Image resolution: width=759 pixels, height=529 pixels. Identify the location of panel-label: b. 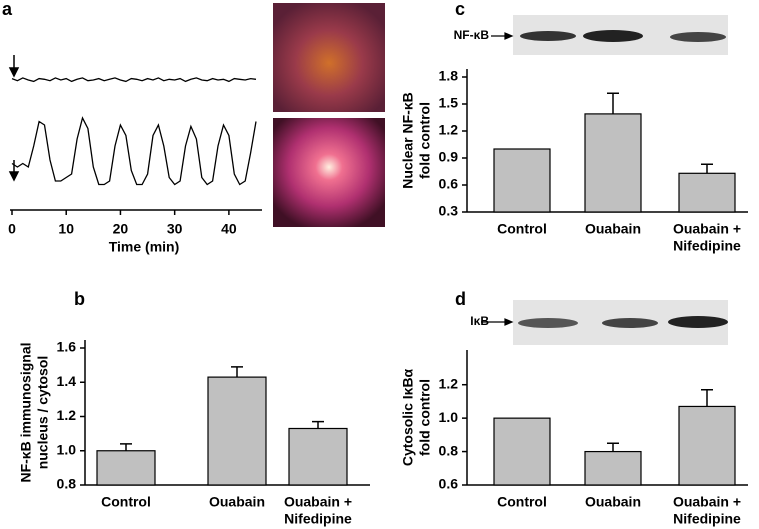
(79, 299).